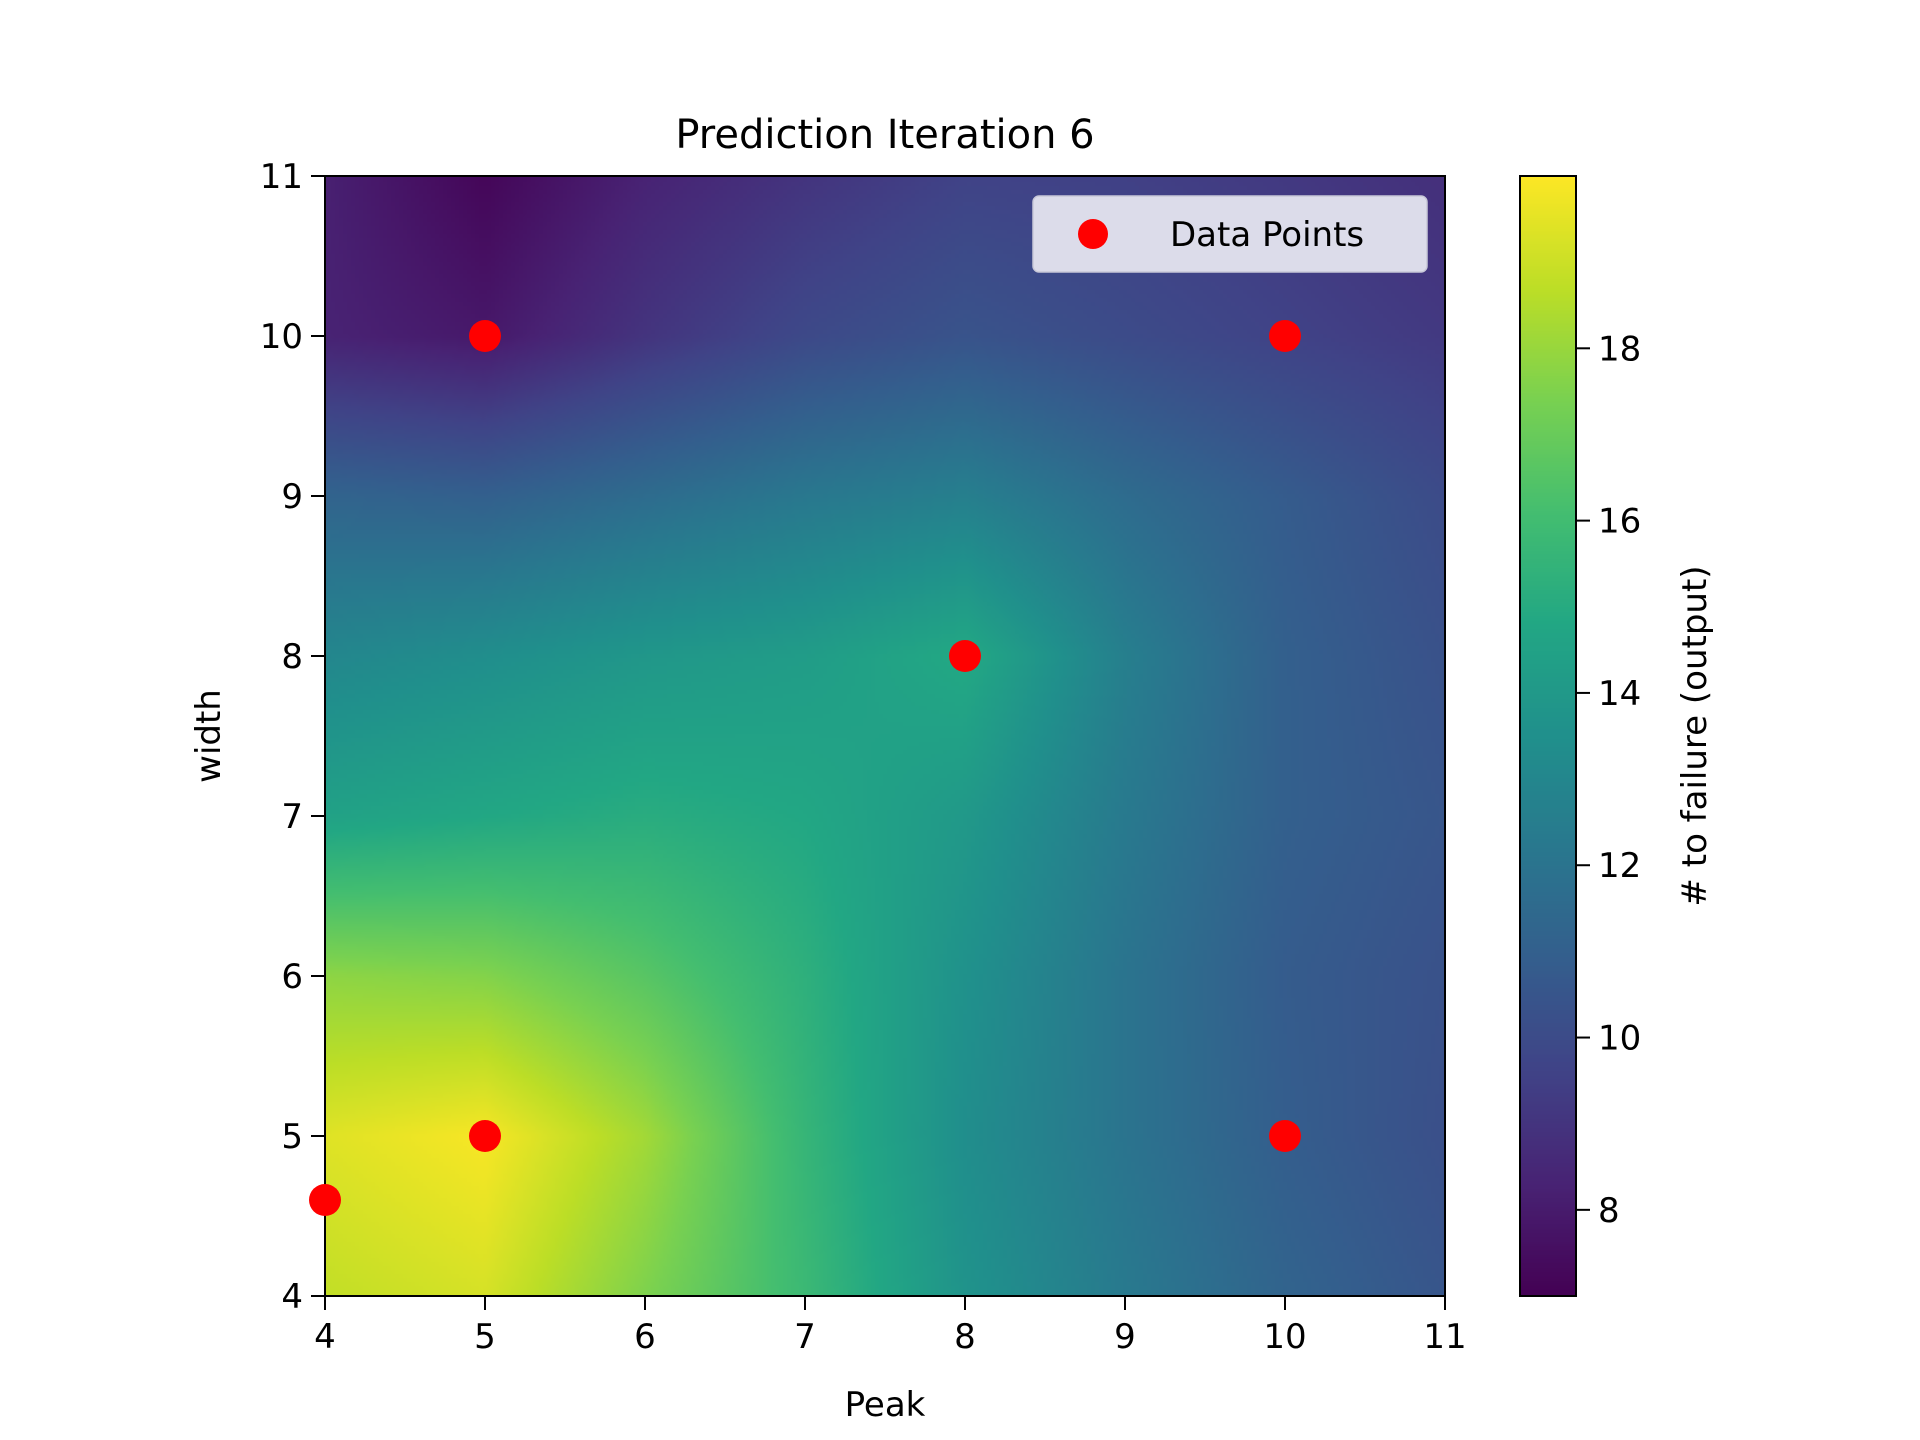  I want to click on legend: Data Points, so click(1230, 234).